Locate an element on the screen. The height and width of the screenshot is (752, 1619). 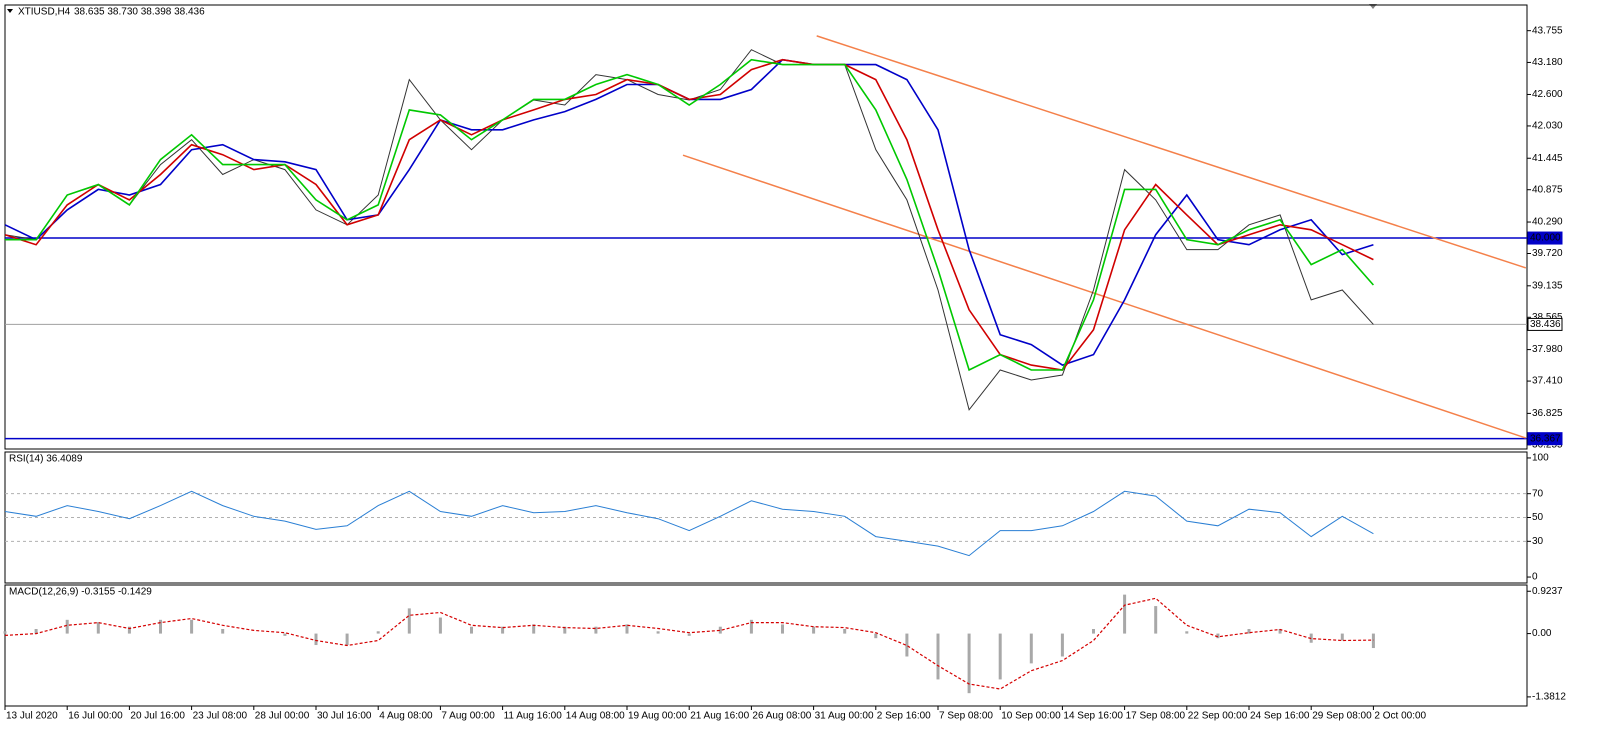
y-tick-label: 0 is located at coordinates (1535, 577).